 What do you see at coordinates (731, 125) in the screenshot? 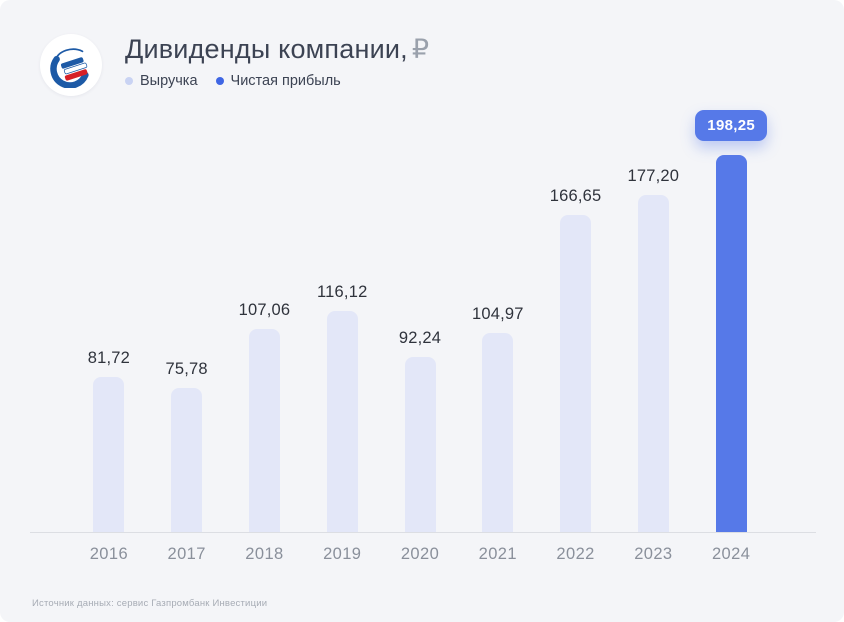
I see `highlight-value-badge: 198,25` at bounding box center [731, 125].